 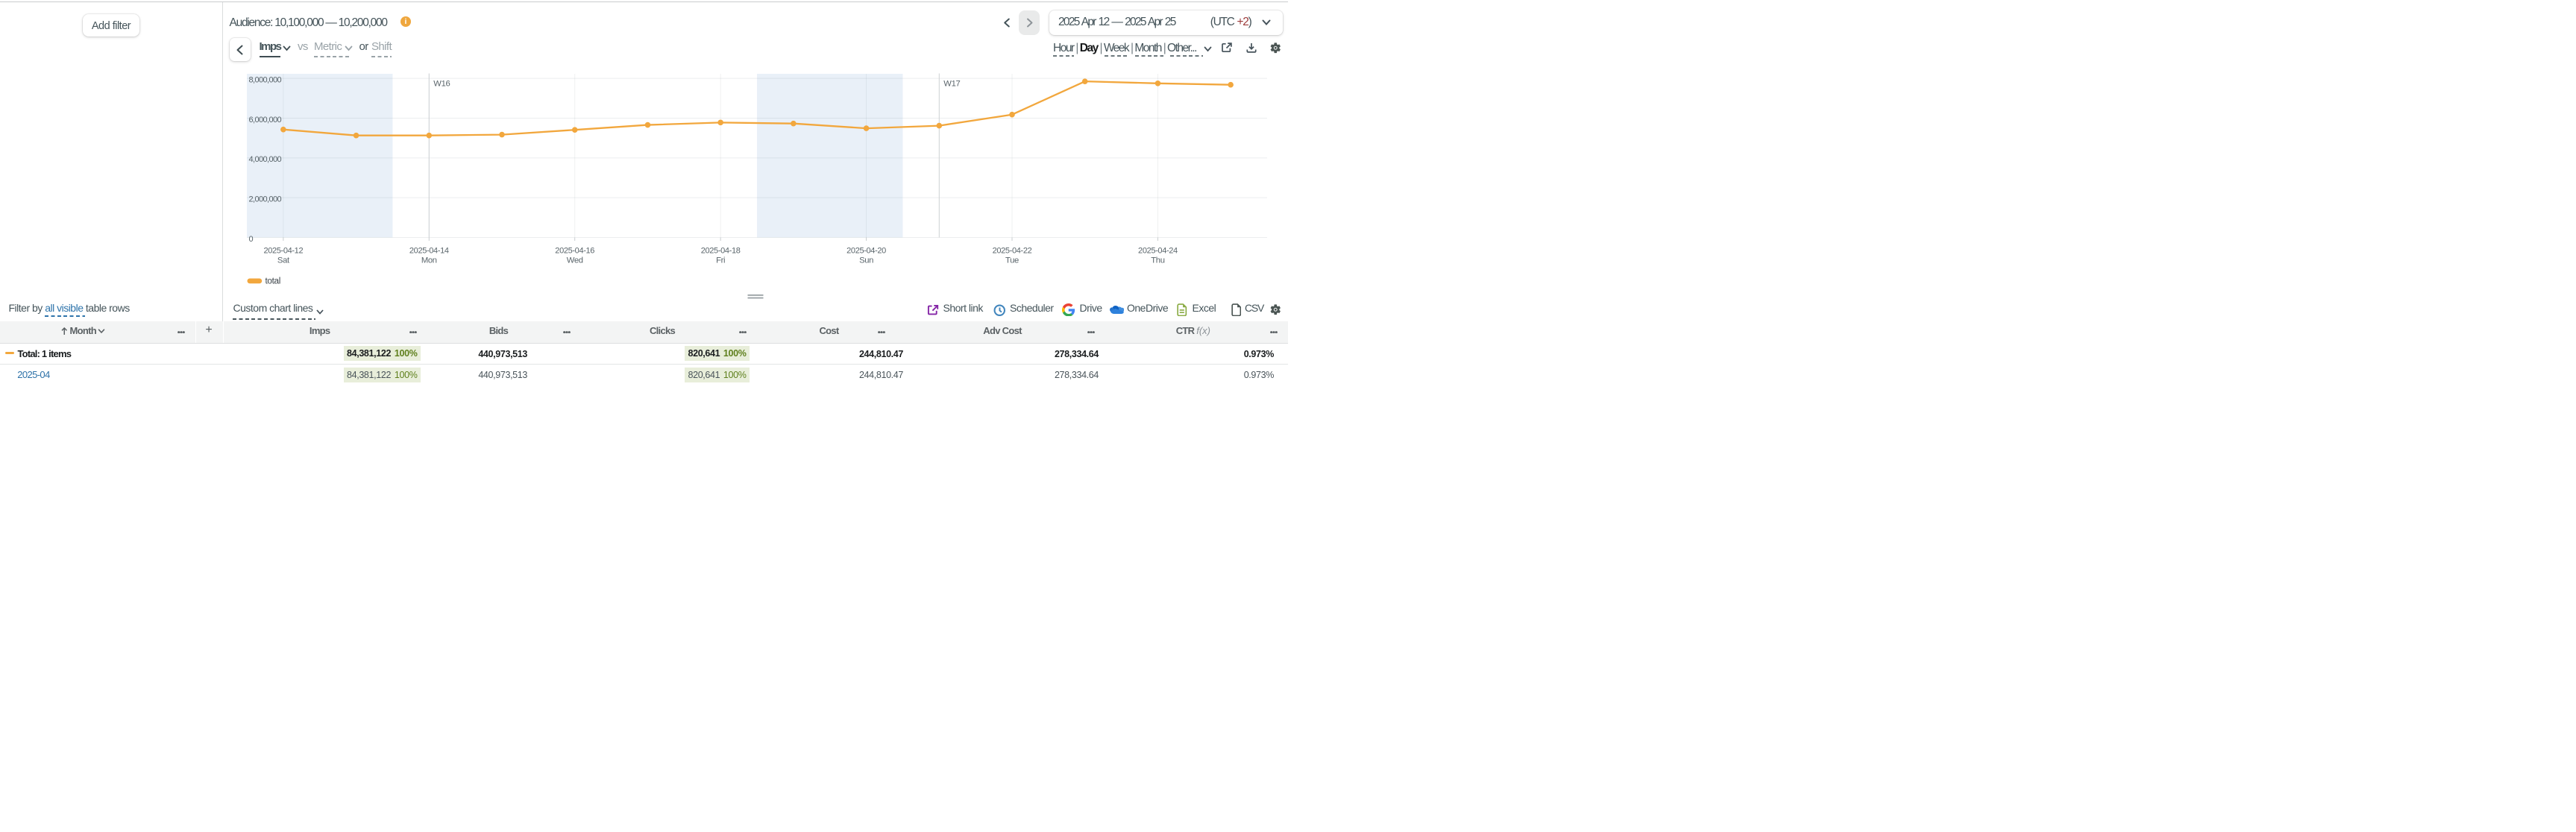 What do you see at coordinates (265, 120) in the screenshot?
I see `svg-text: 6,000,000` at bounding box center [265, 120].